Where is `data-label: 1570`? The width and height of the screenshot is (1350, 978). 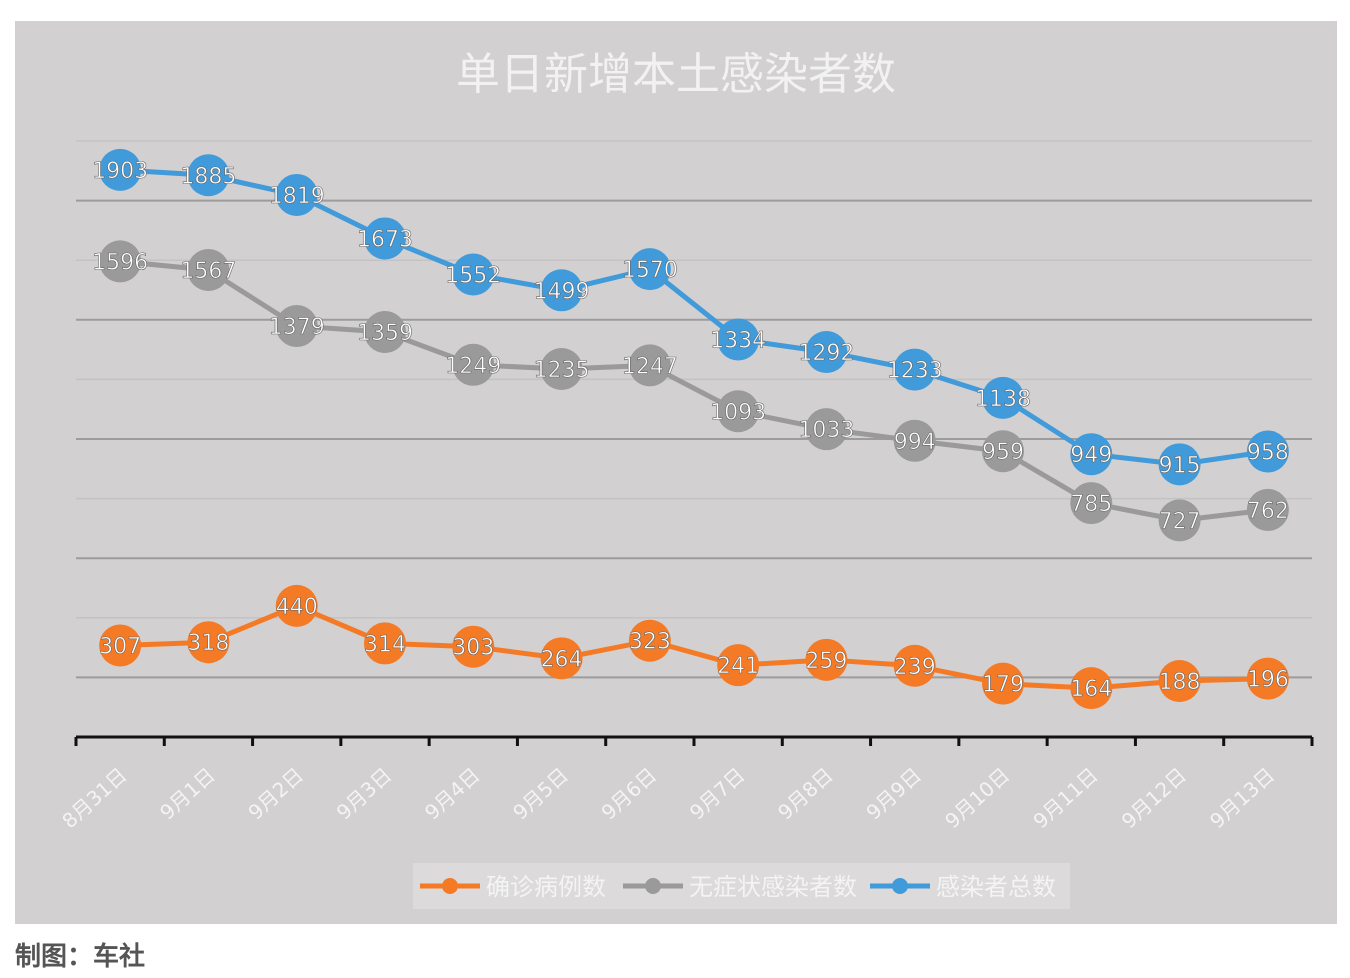 data-label: 1570 is located at coordinates (650, 270).